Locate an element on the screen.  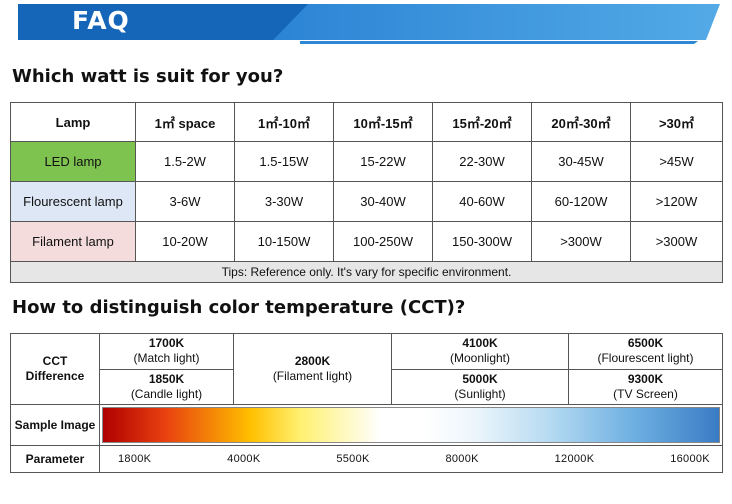
header-space-5: 20㎡-30㎡ is located at coordinates (581, 122).